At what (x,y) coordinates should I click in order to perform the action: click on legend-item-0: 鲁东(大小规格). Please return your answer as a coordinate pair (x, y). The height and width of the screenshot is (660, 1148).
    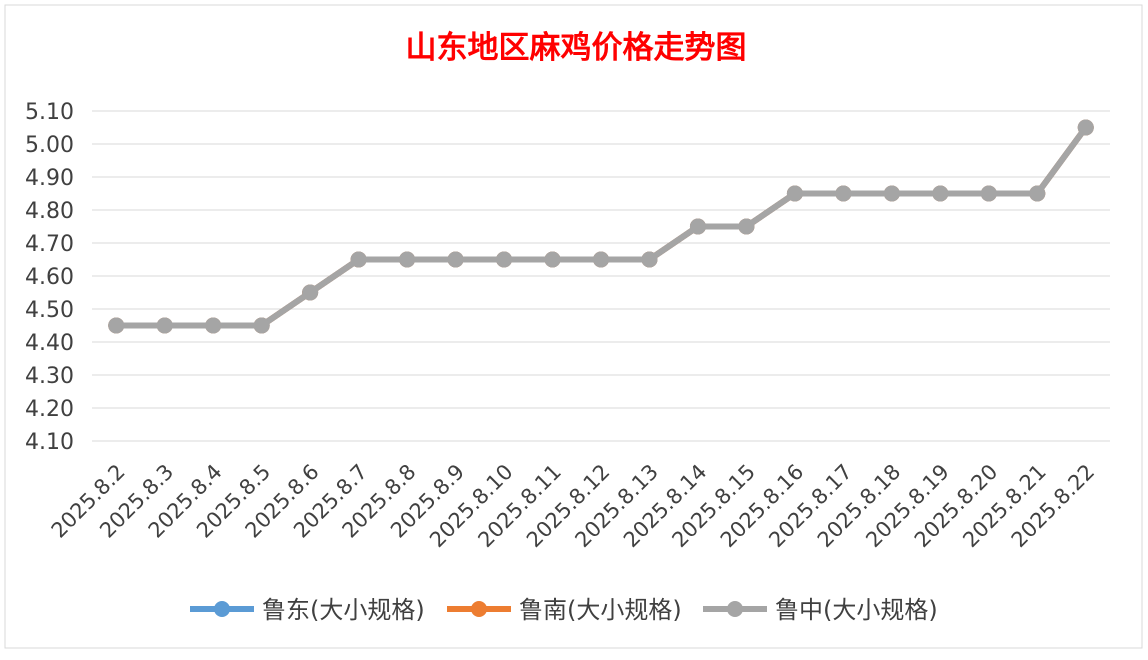
    Looking at the image, I should click on (307, 610).